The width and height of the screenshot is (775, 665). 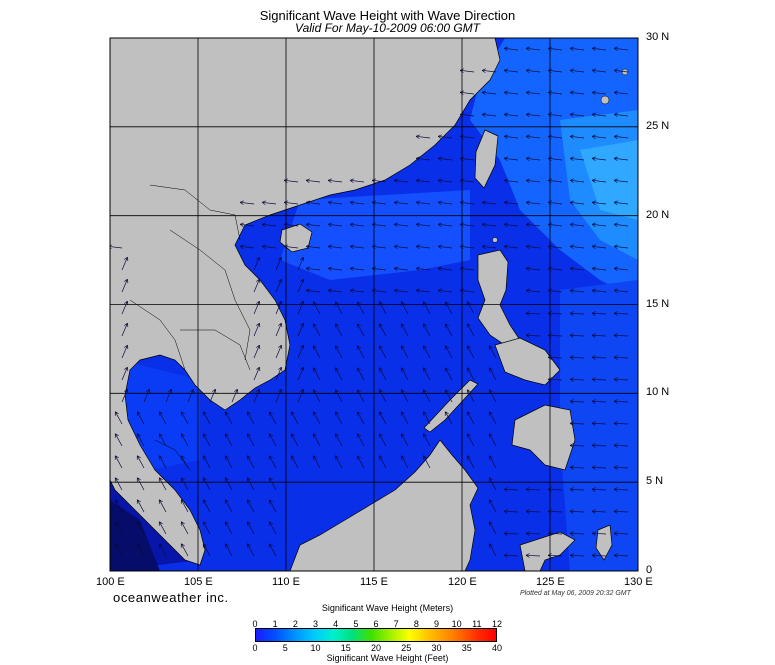 I want to click on colorbar-feet-label: 15, so click(x=345, y=648).